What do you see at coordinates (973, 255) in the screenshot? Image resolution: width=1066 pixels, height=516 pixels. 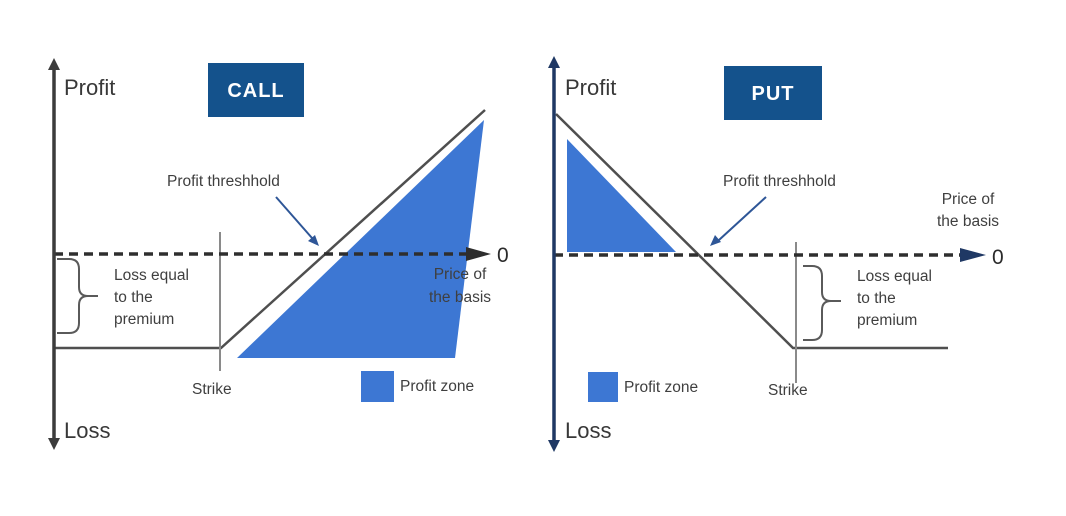 I see `put-x-axis-arrow-icon` at bounding box center [973, 255].